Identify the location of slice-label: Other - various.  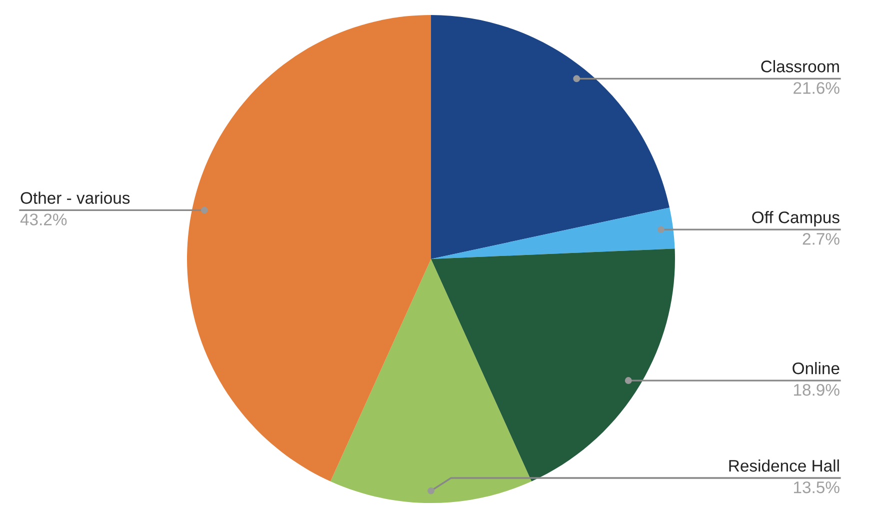
(75, 198).